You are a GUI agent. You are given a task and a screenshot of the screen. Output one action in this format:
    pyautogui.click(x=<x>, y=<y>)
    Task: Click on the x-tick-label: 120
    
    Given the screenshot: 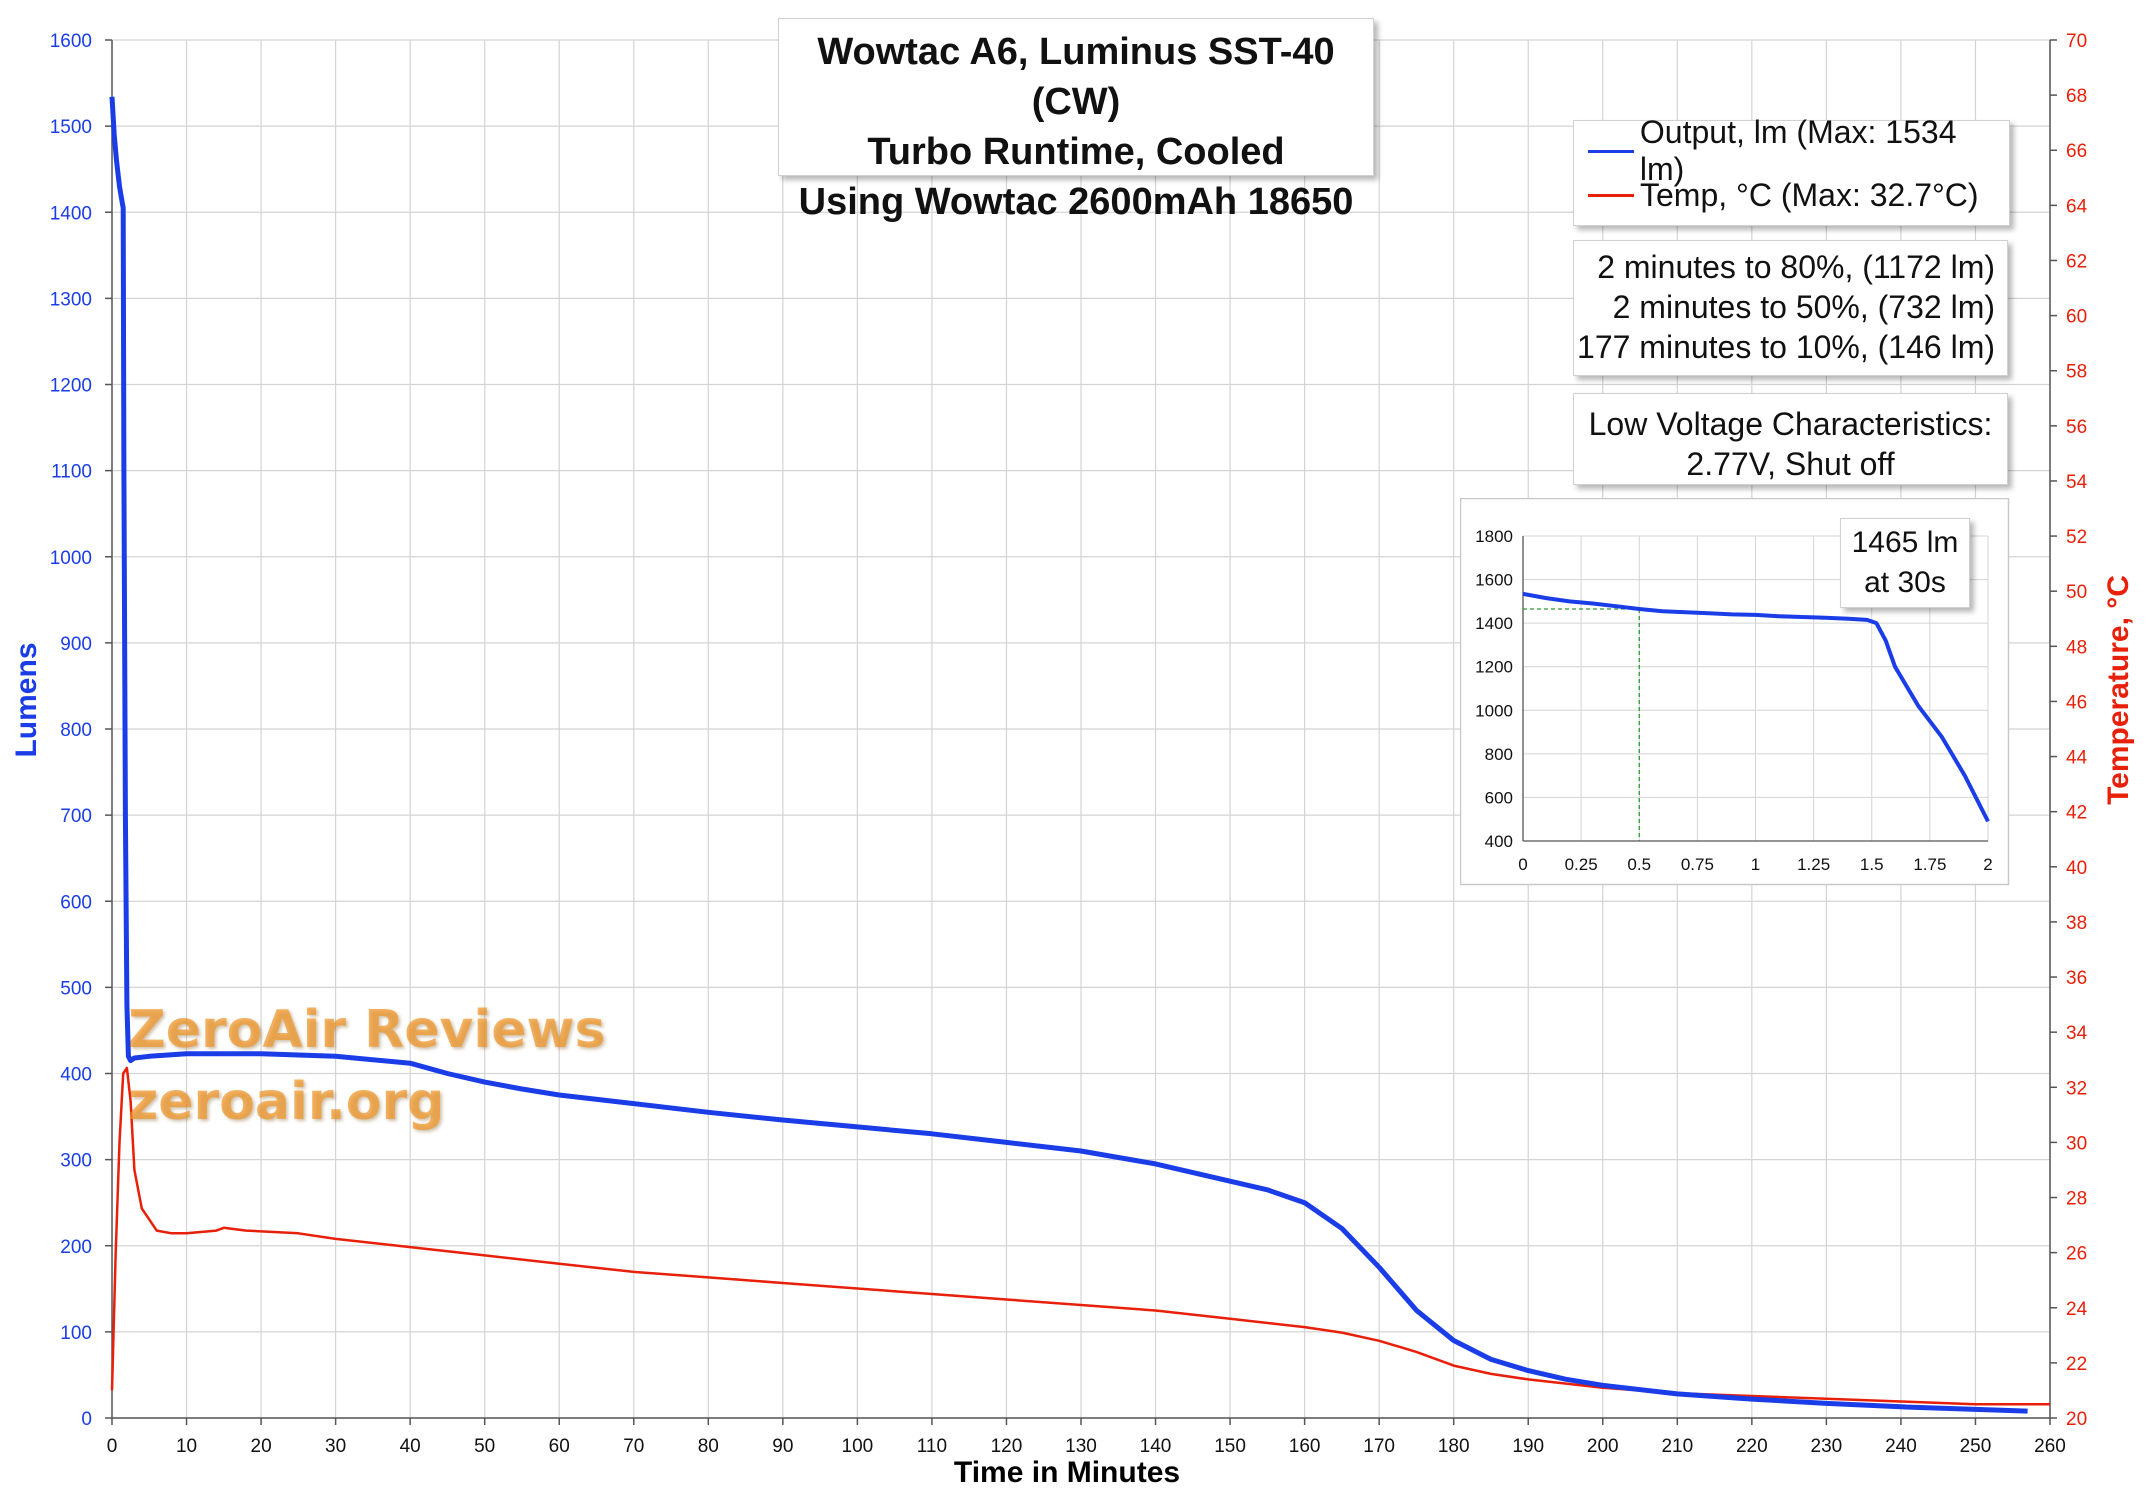 What is the action you would take?
    pyautogui.click(x=1007, y=1446)
    